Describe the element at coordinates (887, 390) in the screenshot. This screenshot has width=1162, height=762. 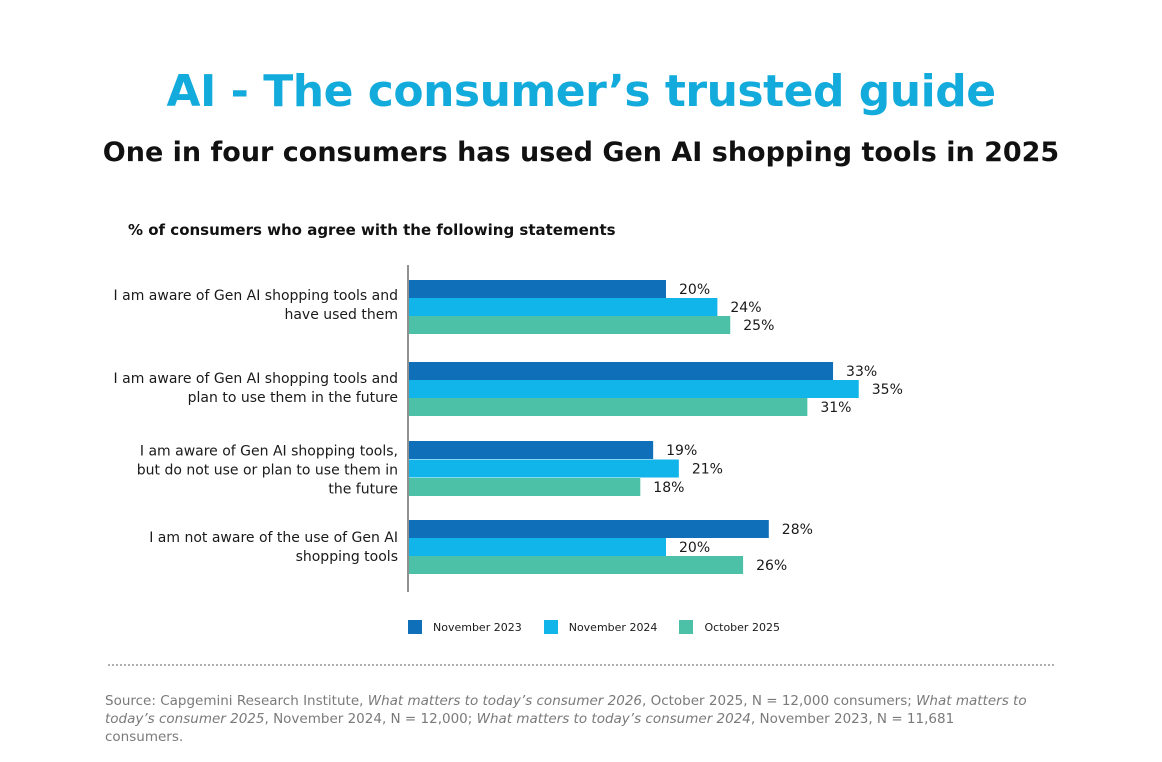
I see `data-label: 35%` at that location.